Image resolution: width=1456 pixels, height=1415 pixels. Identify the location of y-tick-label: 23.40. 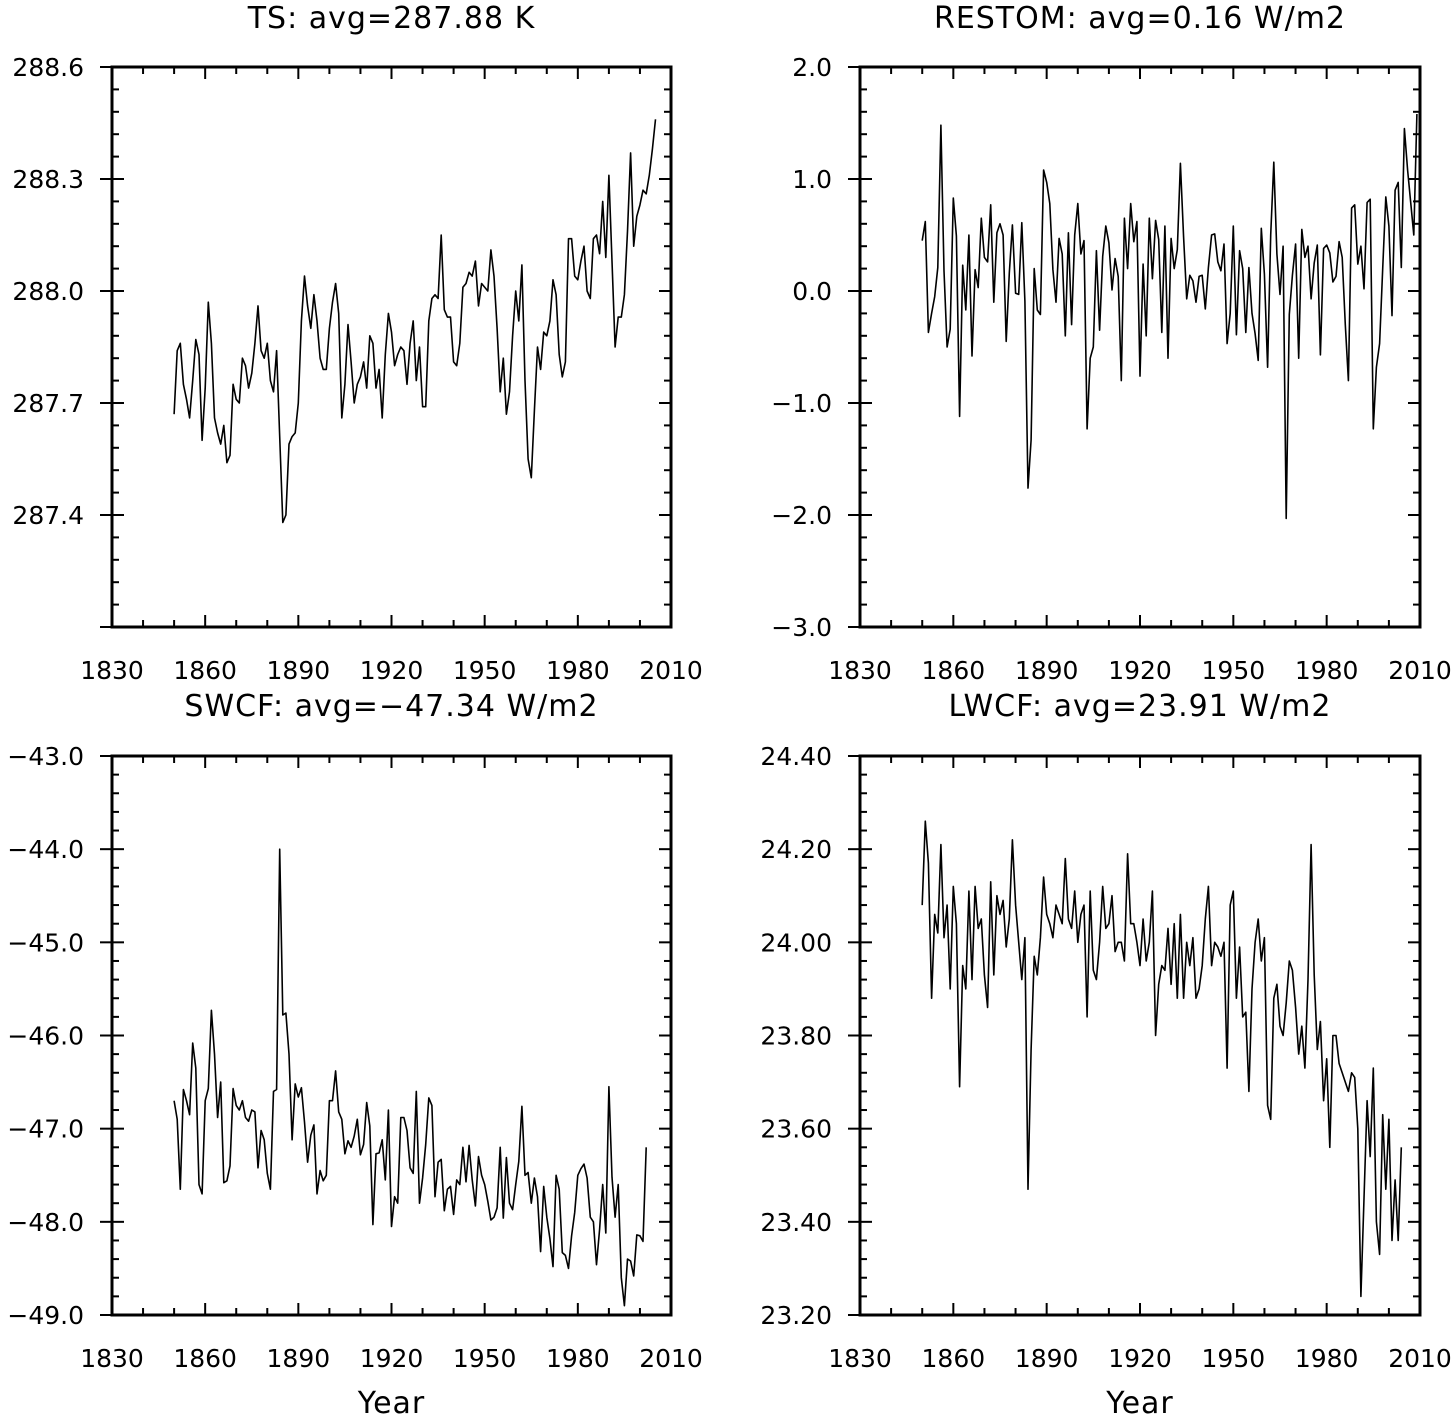
(796, 1222).